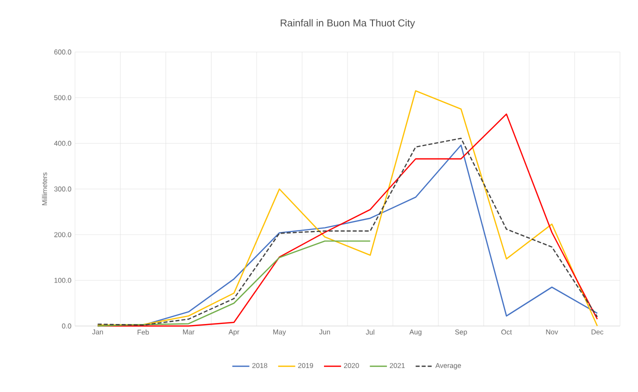 This screenshot has width=638, height=392. Describe the element at coordinates (234, 283) in the screenshot. I see `line-series` at that location.